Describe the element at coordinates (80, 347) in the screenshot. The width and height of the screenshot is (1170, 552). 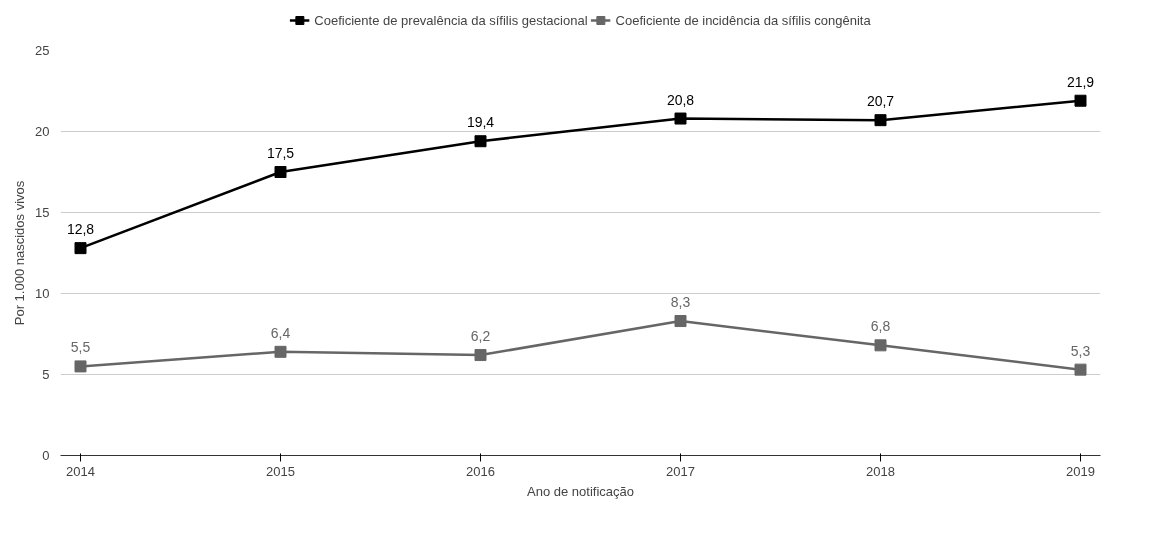
I see `data-label: 5,5` at that location.